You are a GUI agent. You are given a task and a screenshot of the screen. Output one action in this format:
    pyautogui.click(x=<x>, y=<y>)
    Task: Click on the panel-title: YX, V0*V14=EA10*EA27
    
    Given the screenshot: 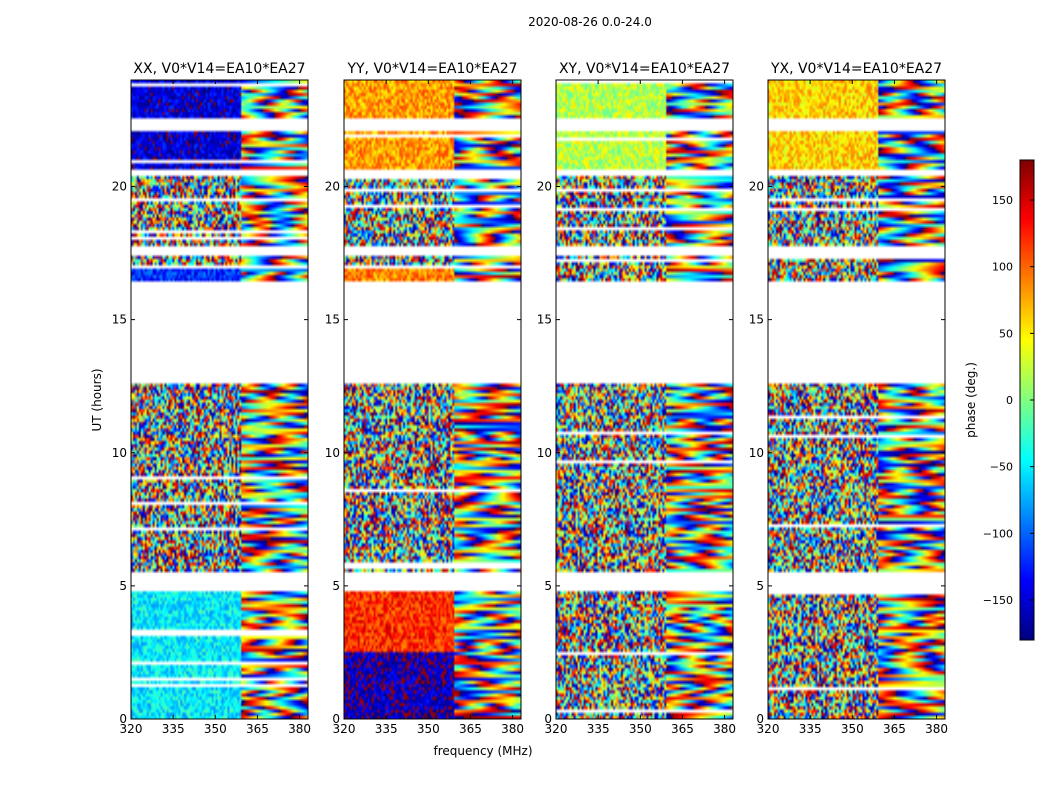 What is the action you would take?
    pyautogui.click(x=856, y=69)
    